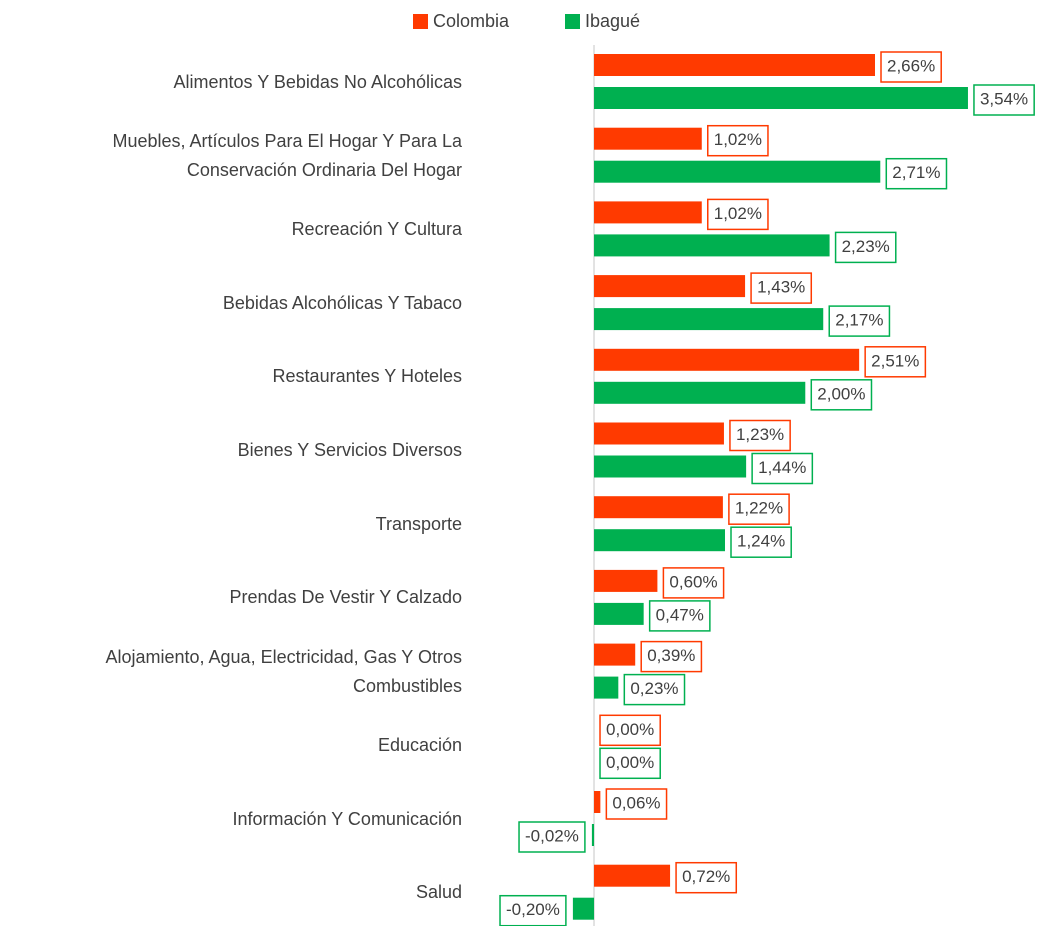  What do you see at coordinates (347, 818) in the screenshot?
I see `category-label: Información Y Comunicación` at bounding box center [347, 818].